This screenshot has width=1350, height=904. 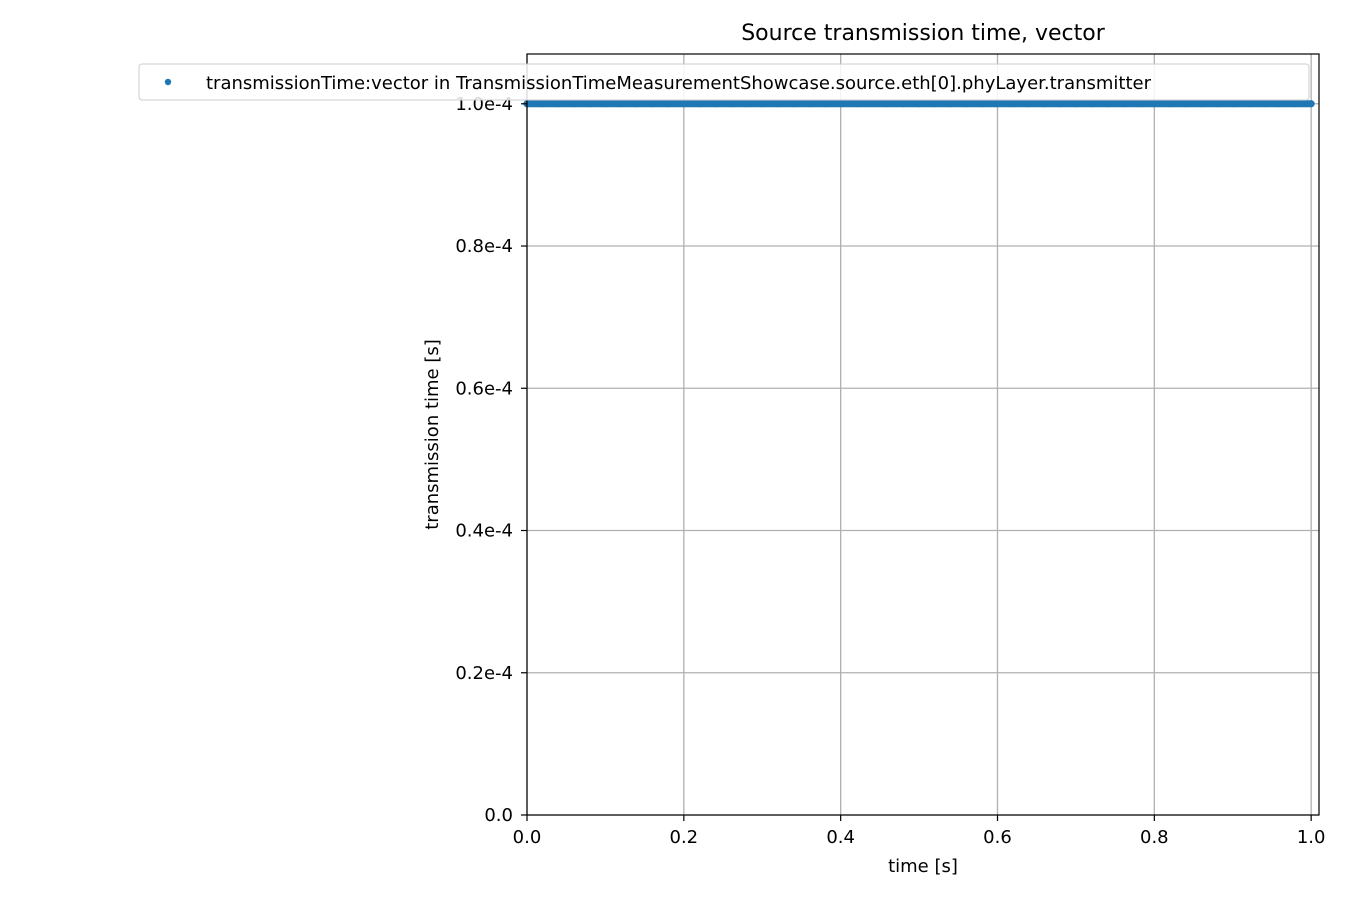 What do you see at coordinates (997, 837) in the screenshot?
I see `x-tick-label: 0.6` at bounding box center [997, 837].